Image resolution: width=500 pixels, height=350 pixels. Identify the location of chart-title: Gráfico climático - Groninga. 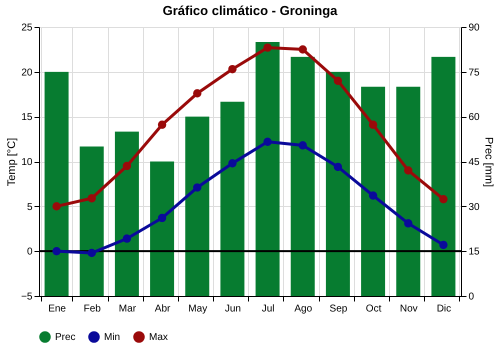
(250, 10).